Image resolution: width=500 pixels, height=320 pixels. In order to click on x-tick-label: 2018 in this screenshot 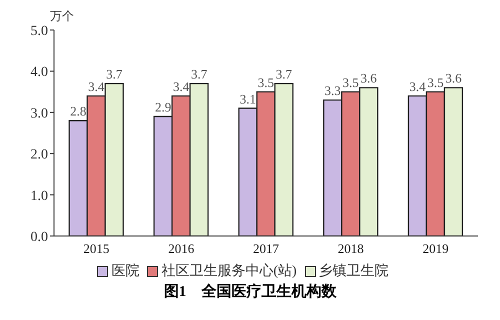, I will do `click(351, 248)`.